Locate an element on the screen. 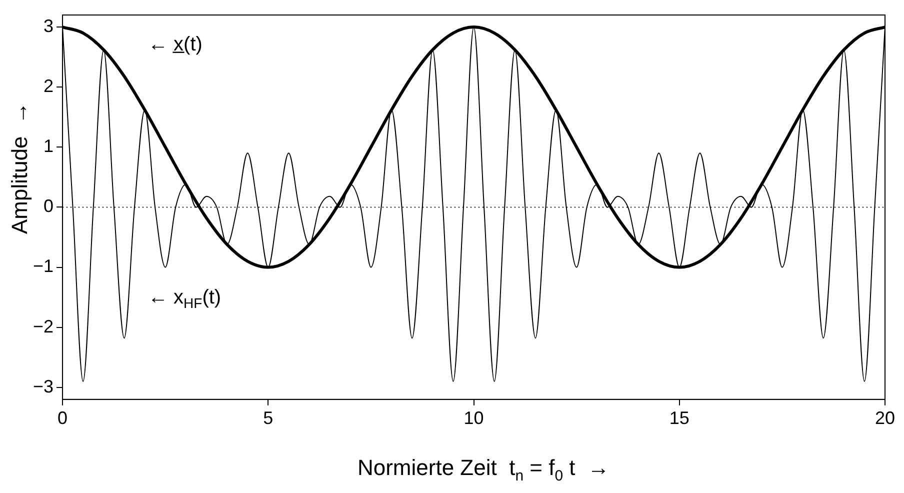 This screenshot has width=904, height=493. x-tick-label: 5 is located at coordinates (268, 418).